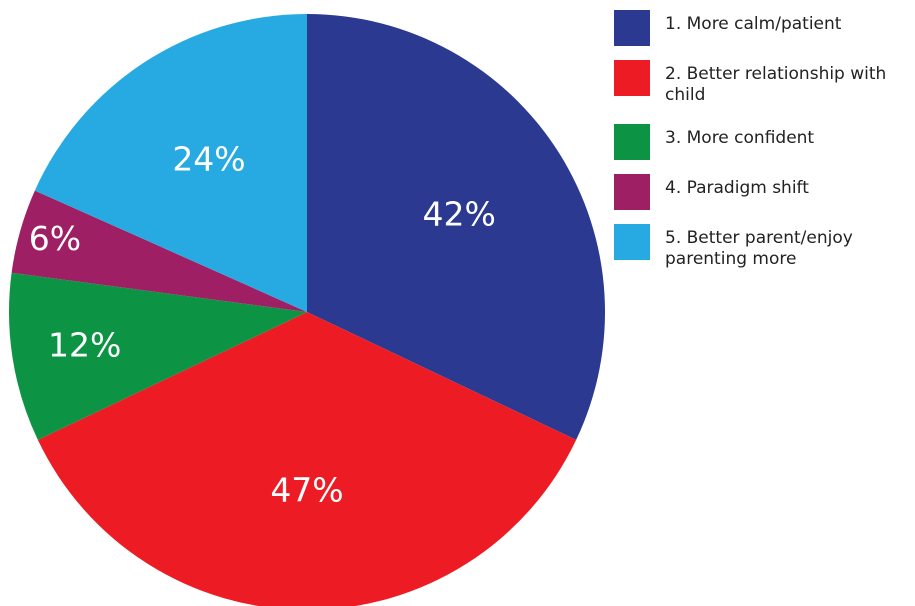  What do you see at coordinates (753, 24) in the screenshot?
I see `legend-label-calm: 1. More calm/patient` at bounding box center [753, 24].